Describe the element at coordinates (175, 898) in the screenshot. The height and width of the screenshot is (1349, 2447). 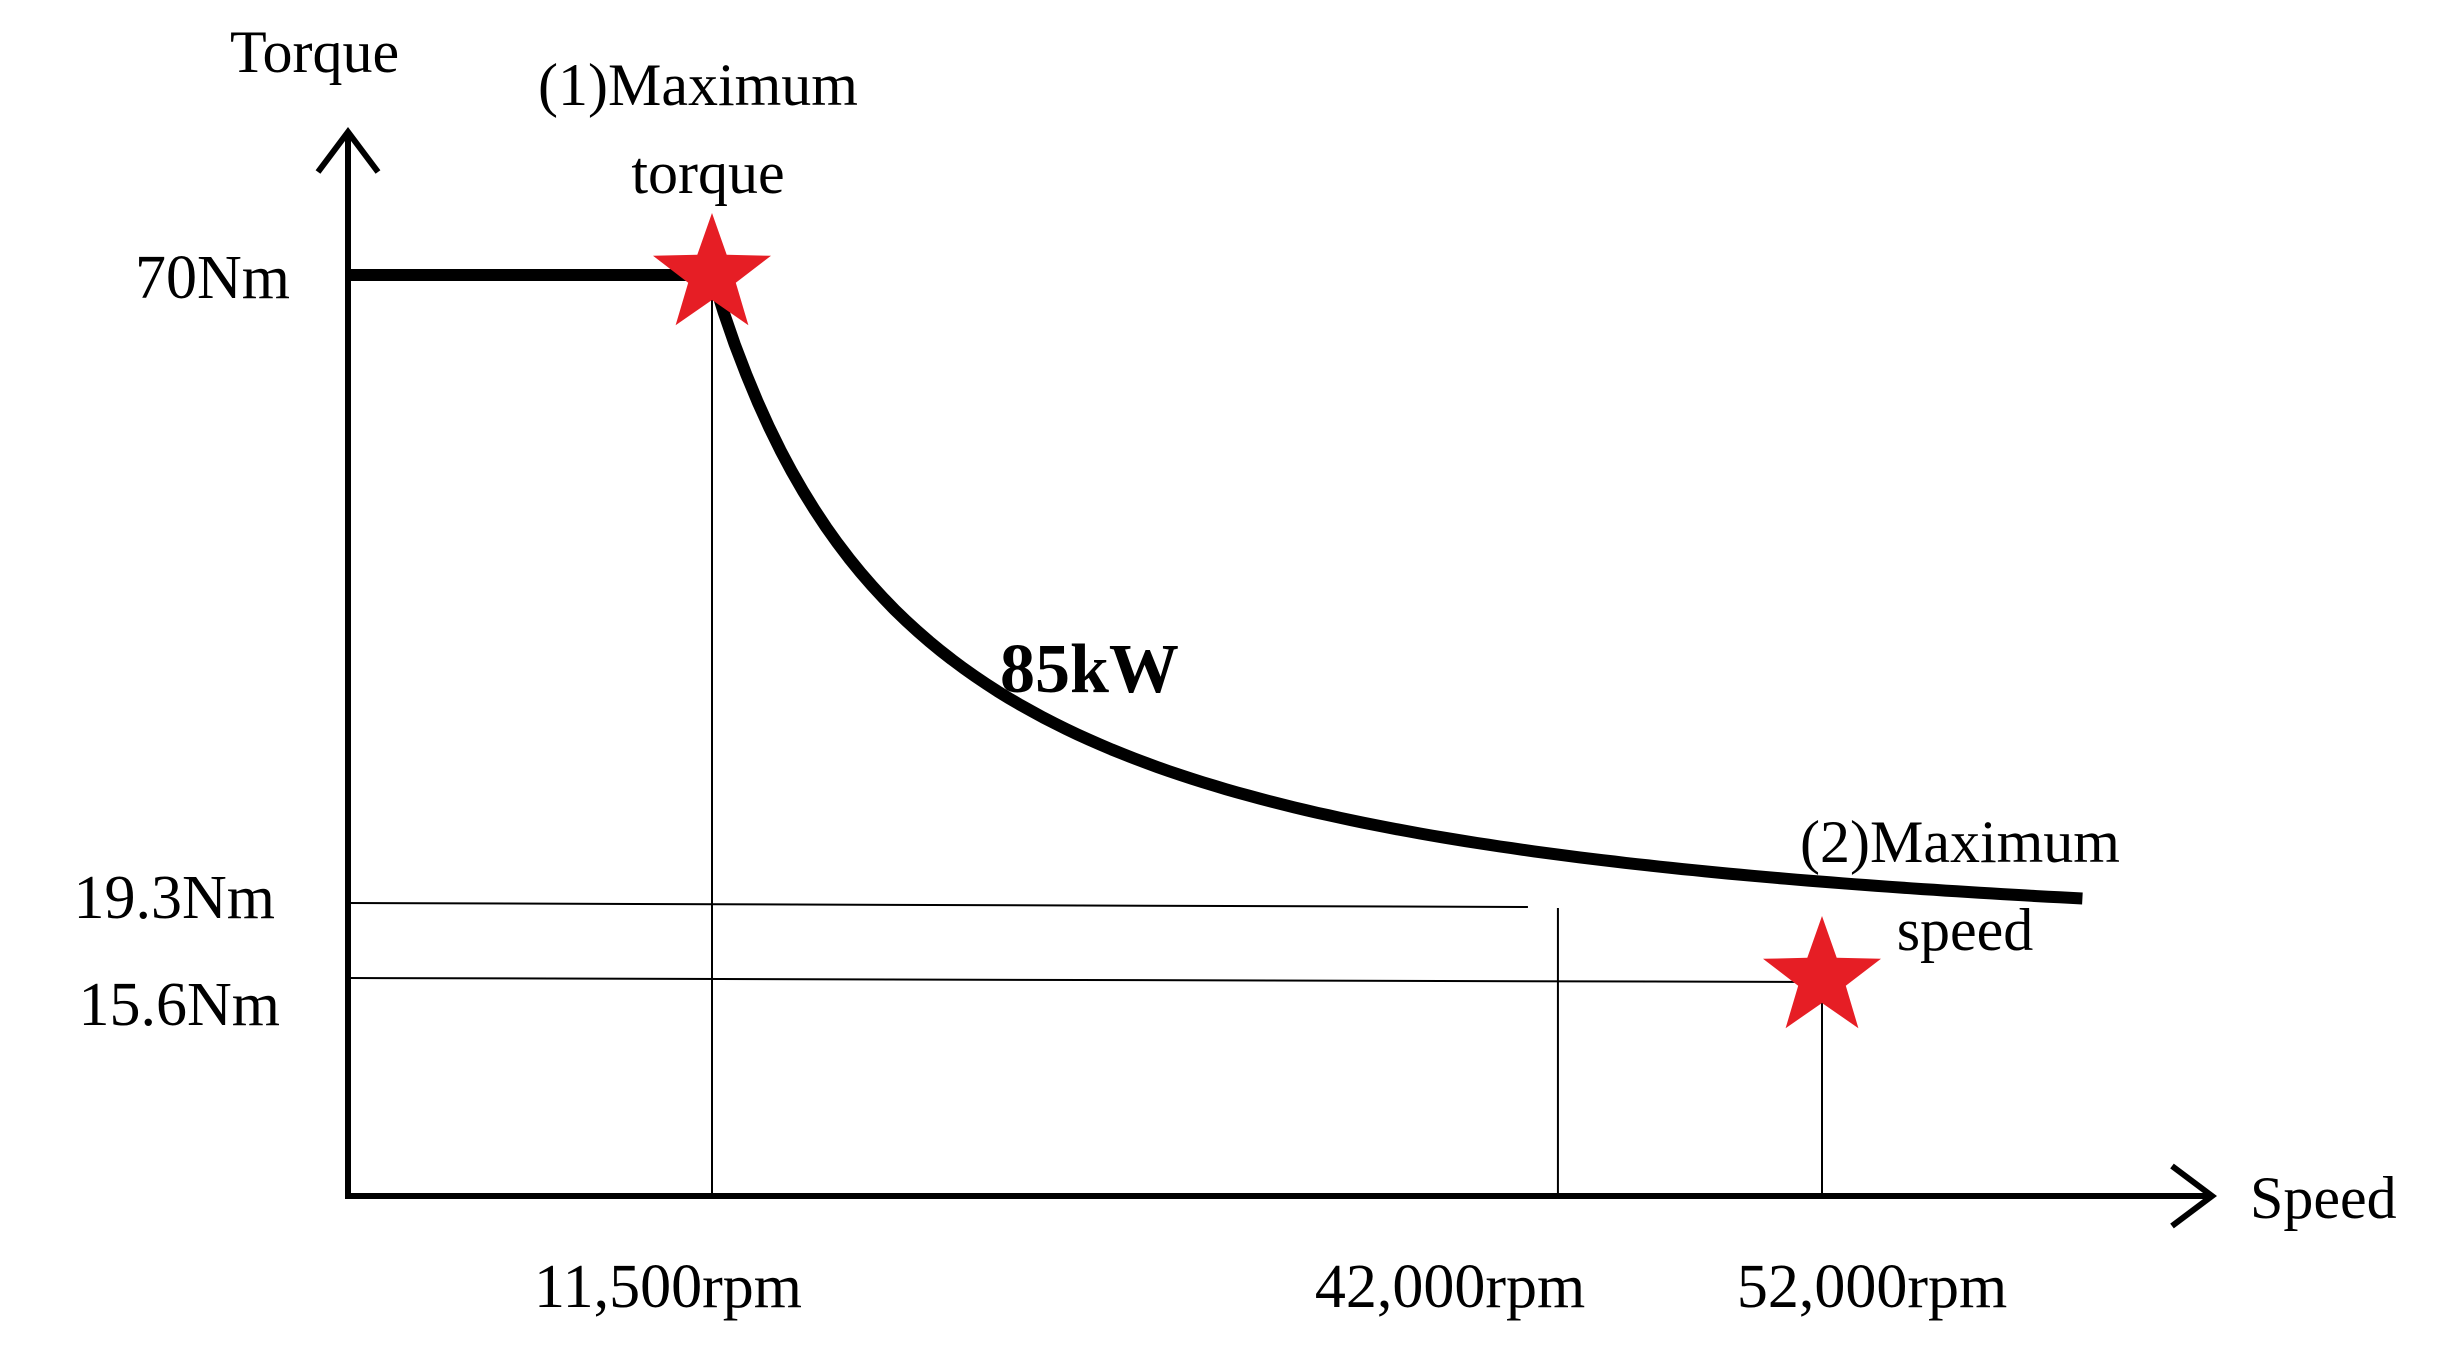
I see `y-tick-label-19-3nm: 19.3Nm` at that location.